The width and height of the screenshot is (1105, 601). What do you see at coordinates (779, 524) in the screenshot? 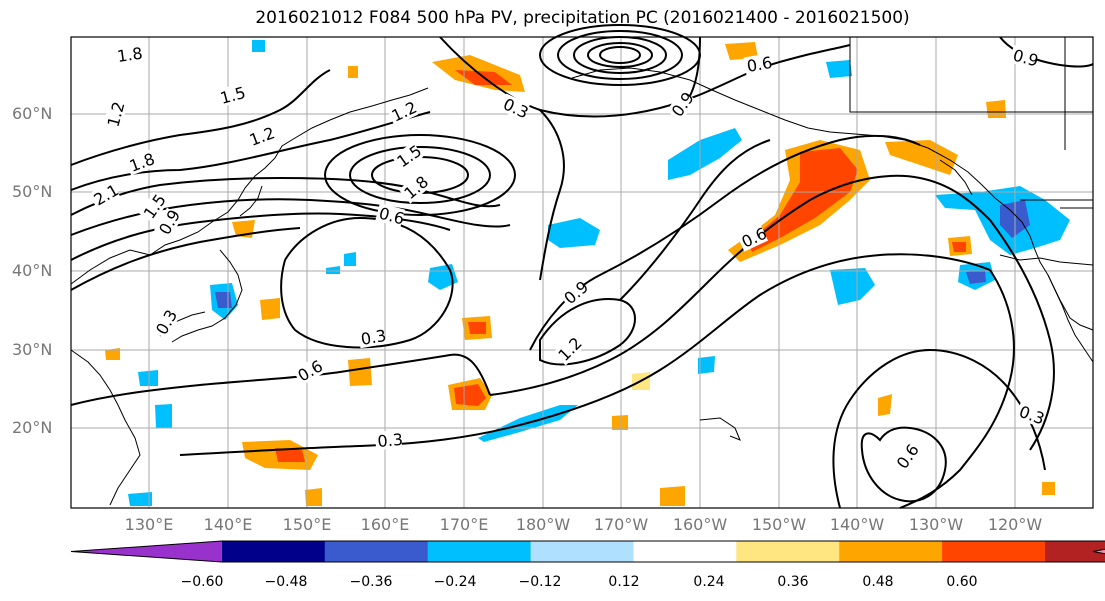
I see `lon-label: 150°W` at bounding box center [779, 524].